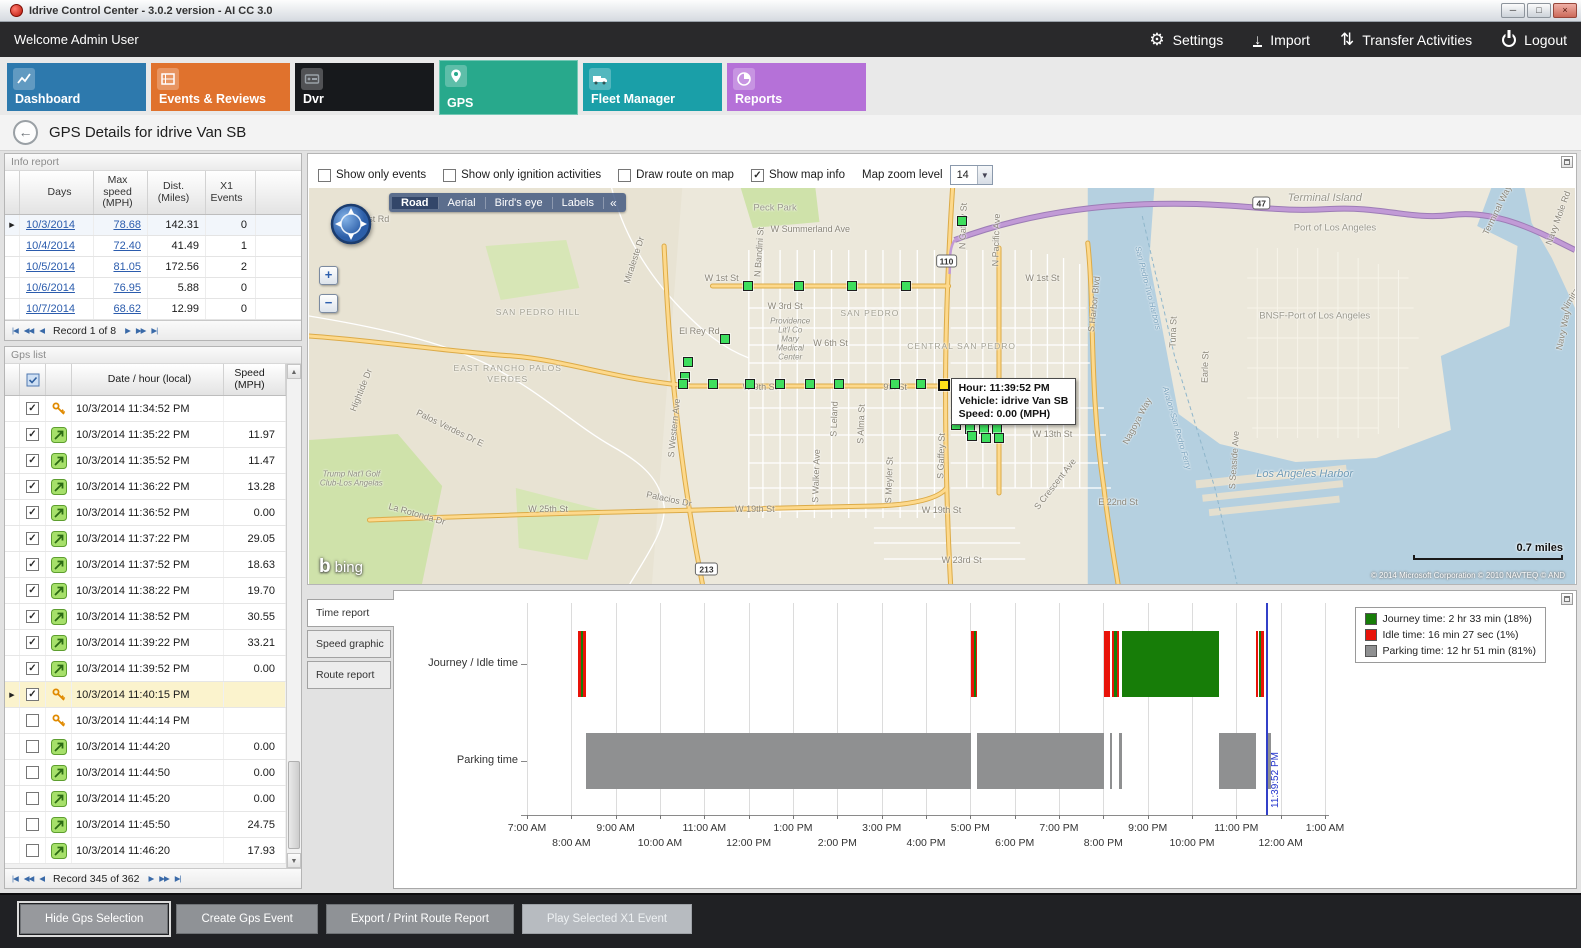  Describe the element at coordinates (1406, 39) in the screenshot. I see `transfer-activities-button: ⇅ Transfer Activities` at that location.